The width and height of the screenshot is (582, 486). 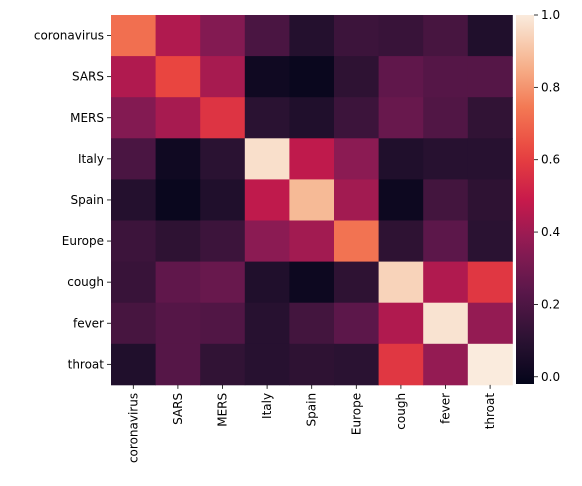 I want to click on colorbar-tick-label: 0.2, so click(x=550, y=304).